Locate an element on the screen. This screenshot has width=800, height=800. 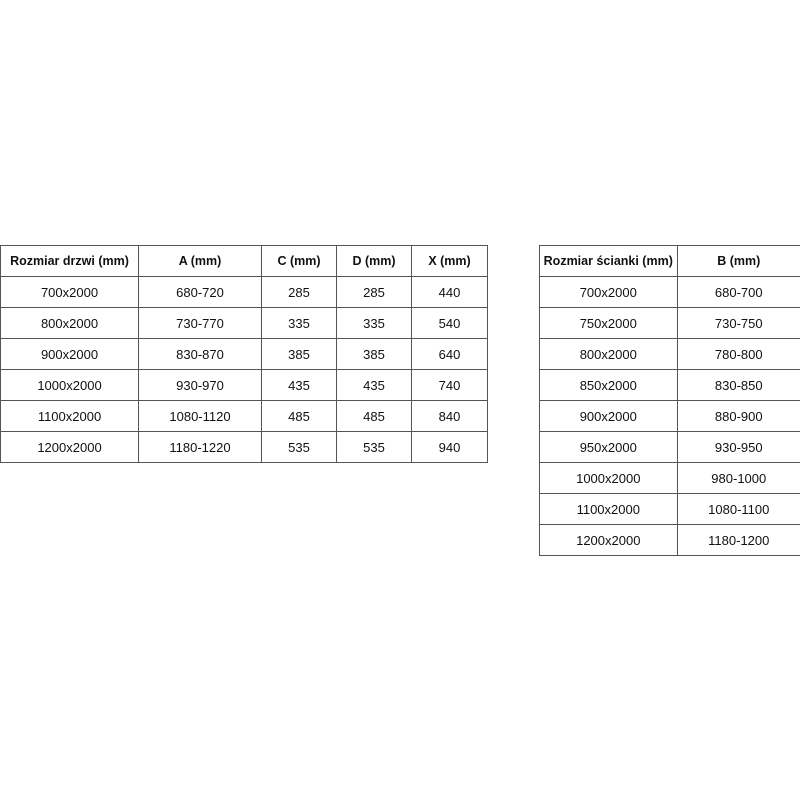
table-cell: 1180-1220 is located at coordinates (200, 447).